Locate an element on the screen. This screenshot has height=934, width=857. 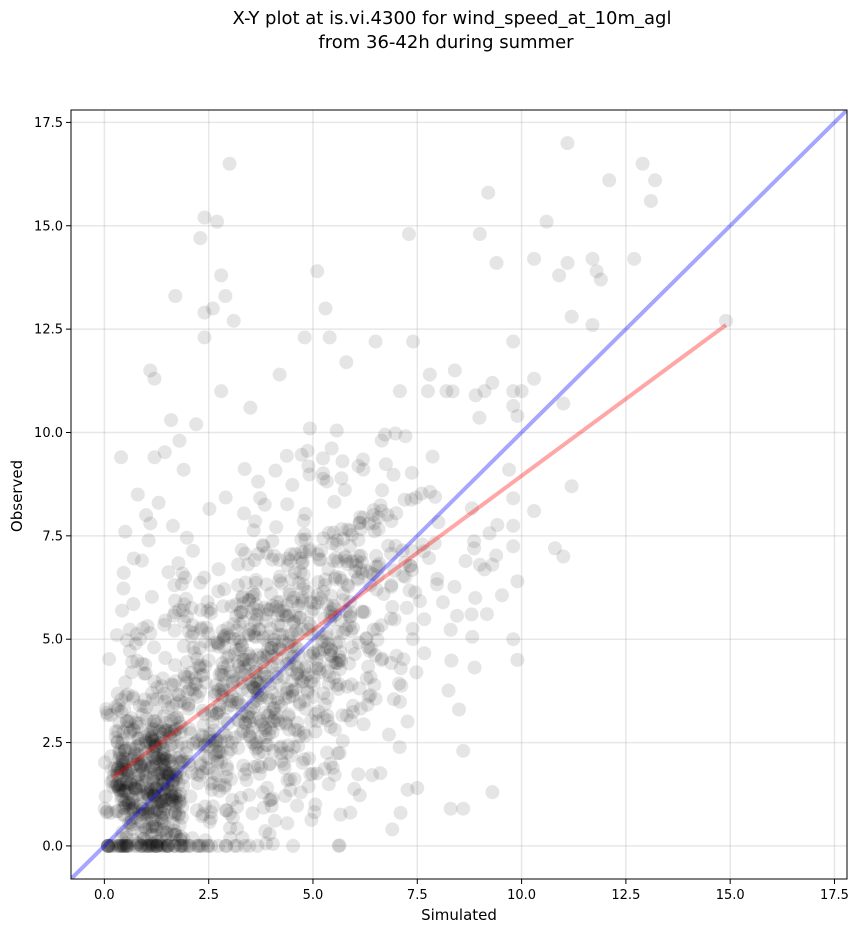
x-tick-label: 10.0 is located at coordinates (521, 895).